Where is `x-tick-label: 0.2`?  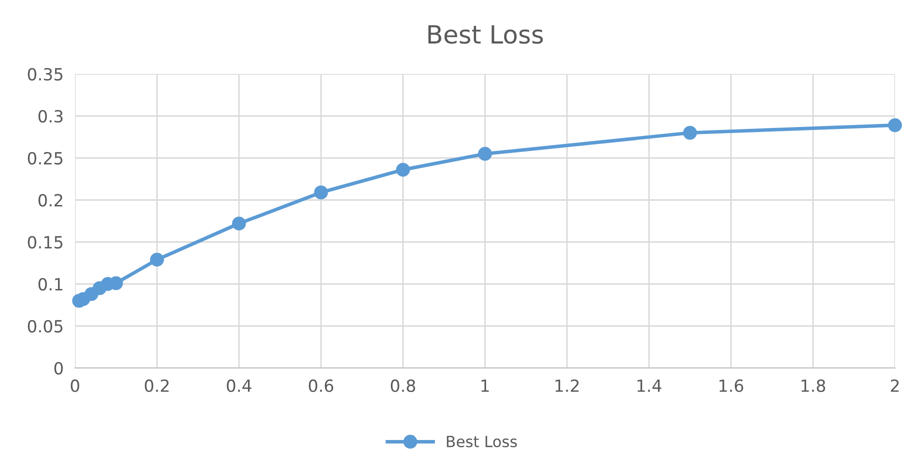
x-tick-label: 0.2 is located at coordinates (156, 385).